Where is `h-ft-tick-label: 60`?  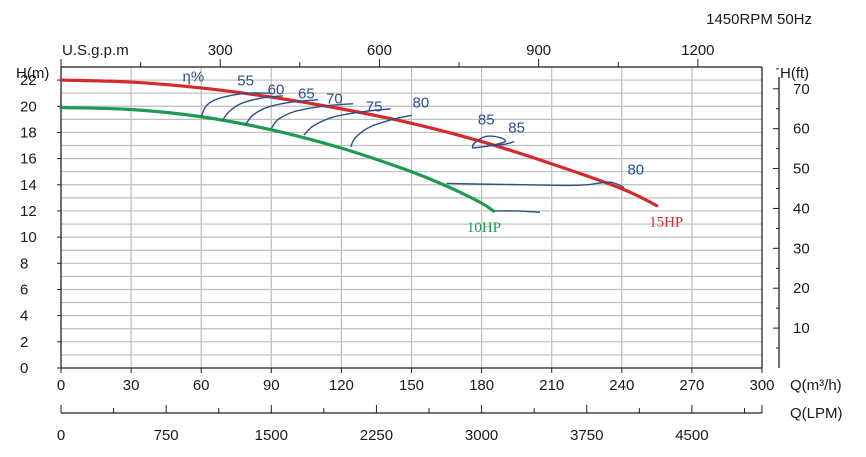 h-ft-tick-label: 60 is located at coordinates (801, 129).